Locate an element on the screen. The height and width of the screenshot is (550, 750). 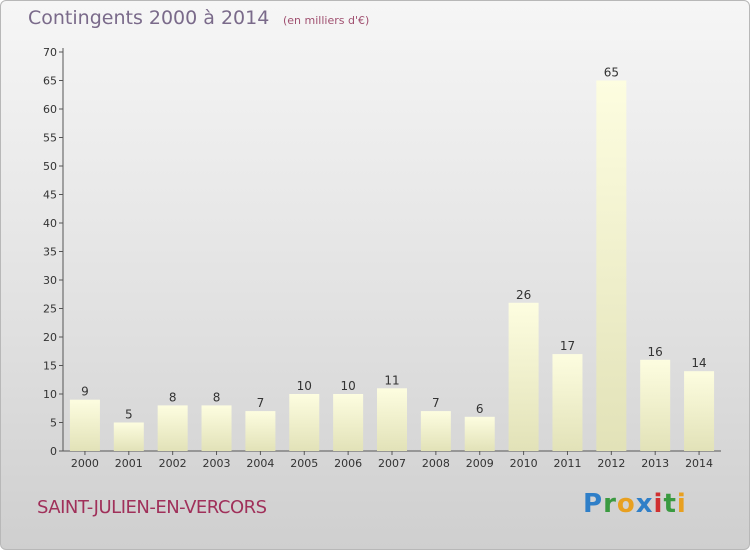
x-tick-label: 2011 is located at coordinates (567, 463).